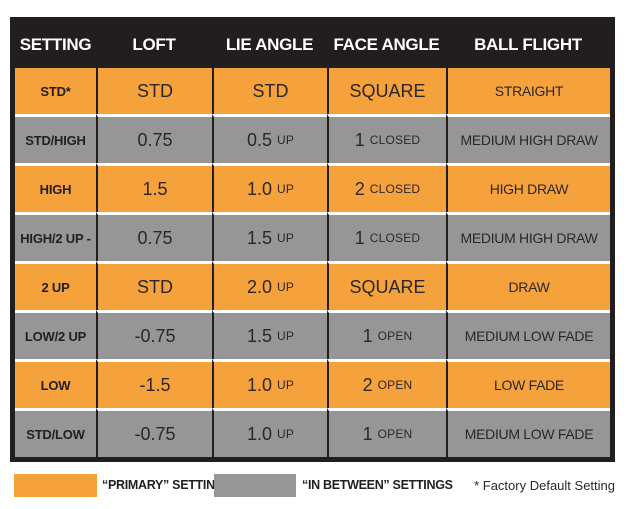 This screenshot has height=509, width=629. Describe the element at coordinates (269, 44) in the screenshot. I see `header-cell-lie-angle: LIE ANGLE` at that location.